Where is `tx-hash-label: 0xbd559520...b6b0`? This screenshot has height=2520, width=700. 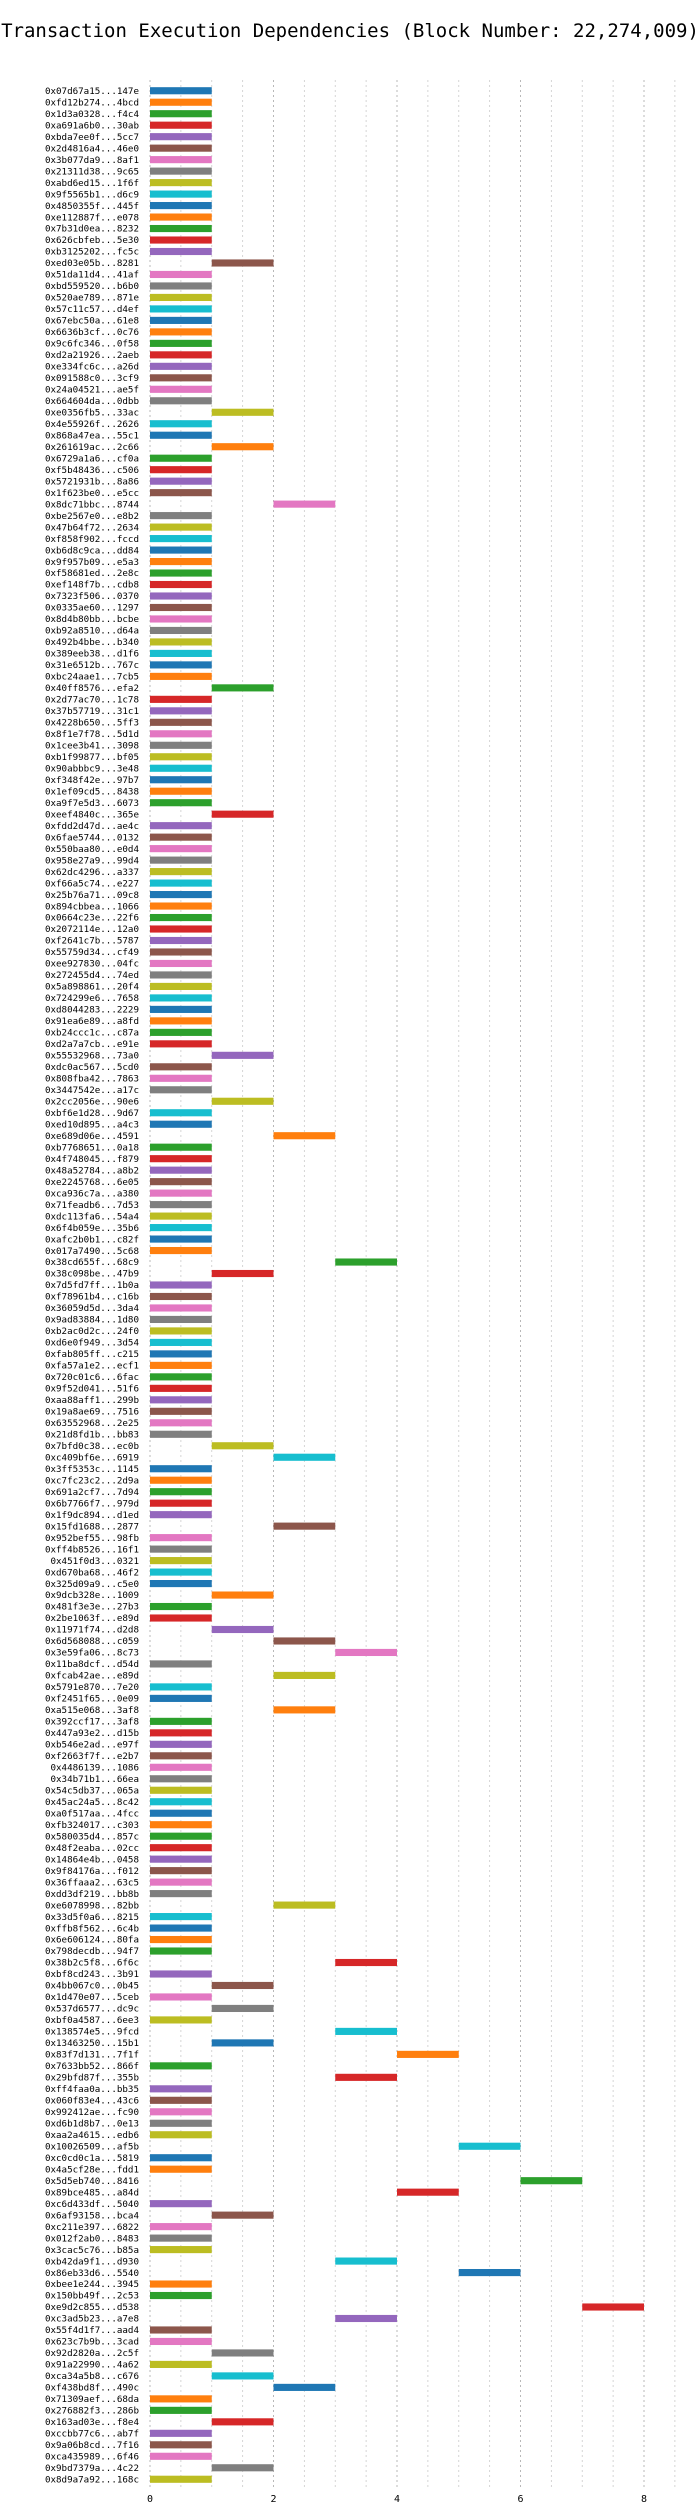
tx-hash-label: 0xbd559520...b6b0 is located at coordinates (92, 286).